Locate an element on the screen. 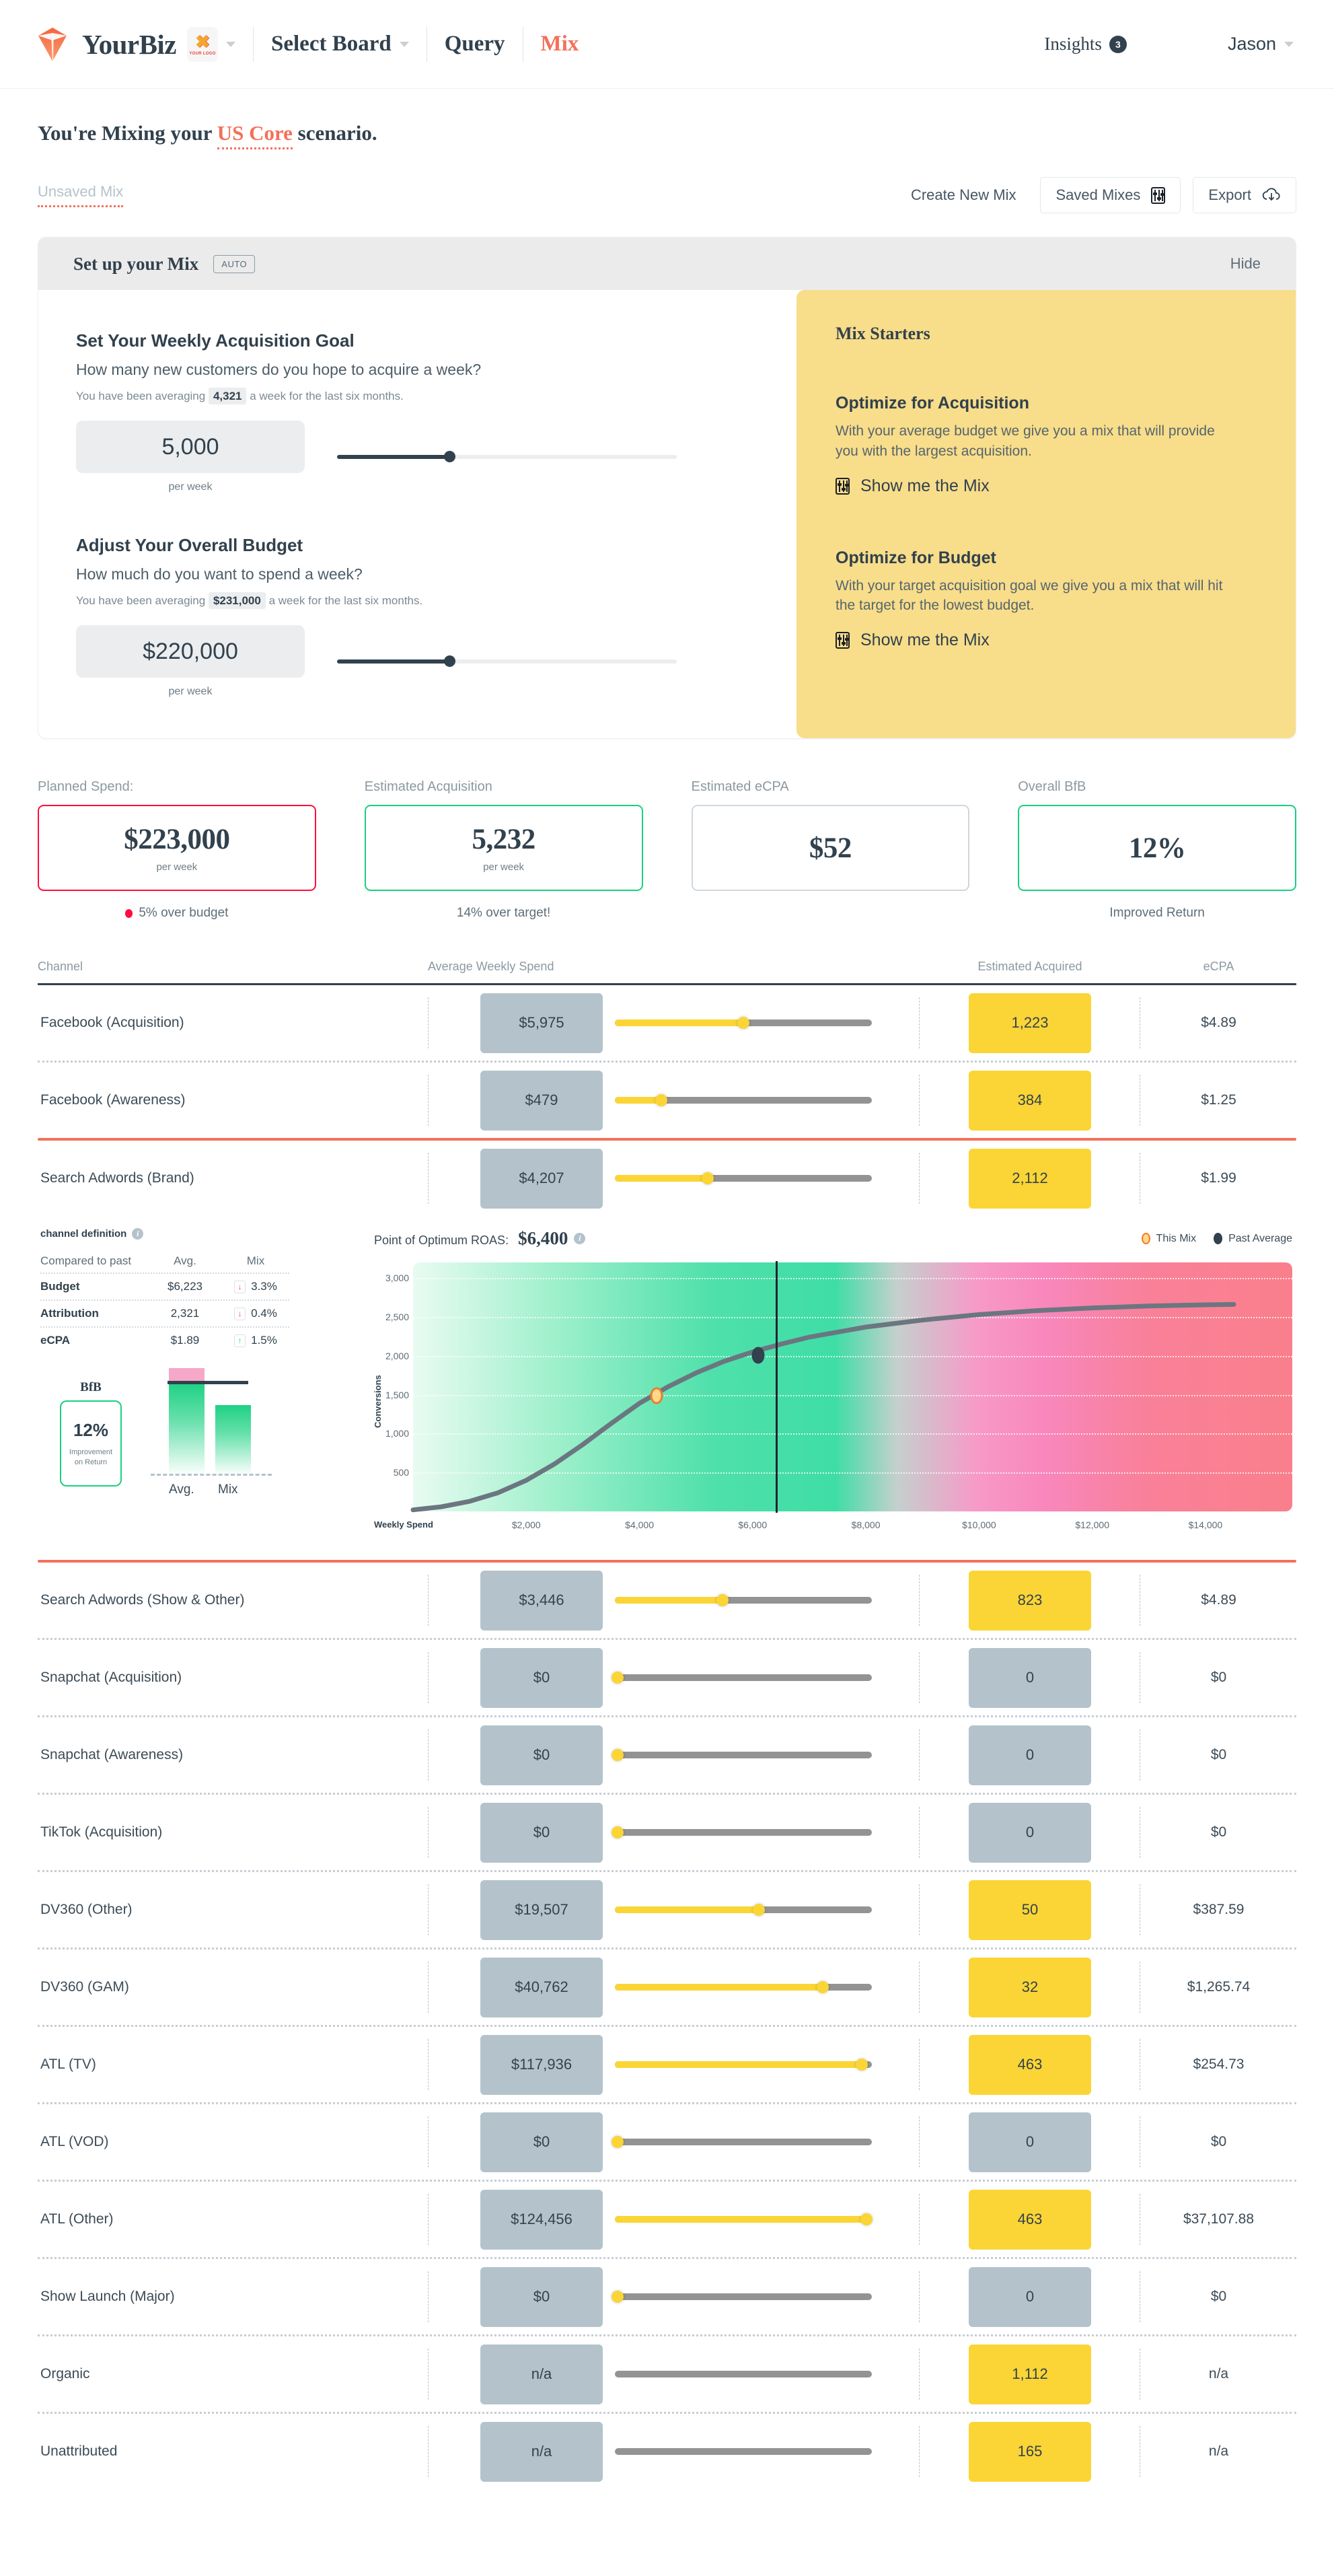 The height and width of the screenshot is (2576, 1334). table-row: ATL (TV) $117,936 463 $254.73 is located at coordinates (667, 2064).